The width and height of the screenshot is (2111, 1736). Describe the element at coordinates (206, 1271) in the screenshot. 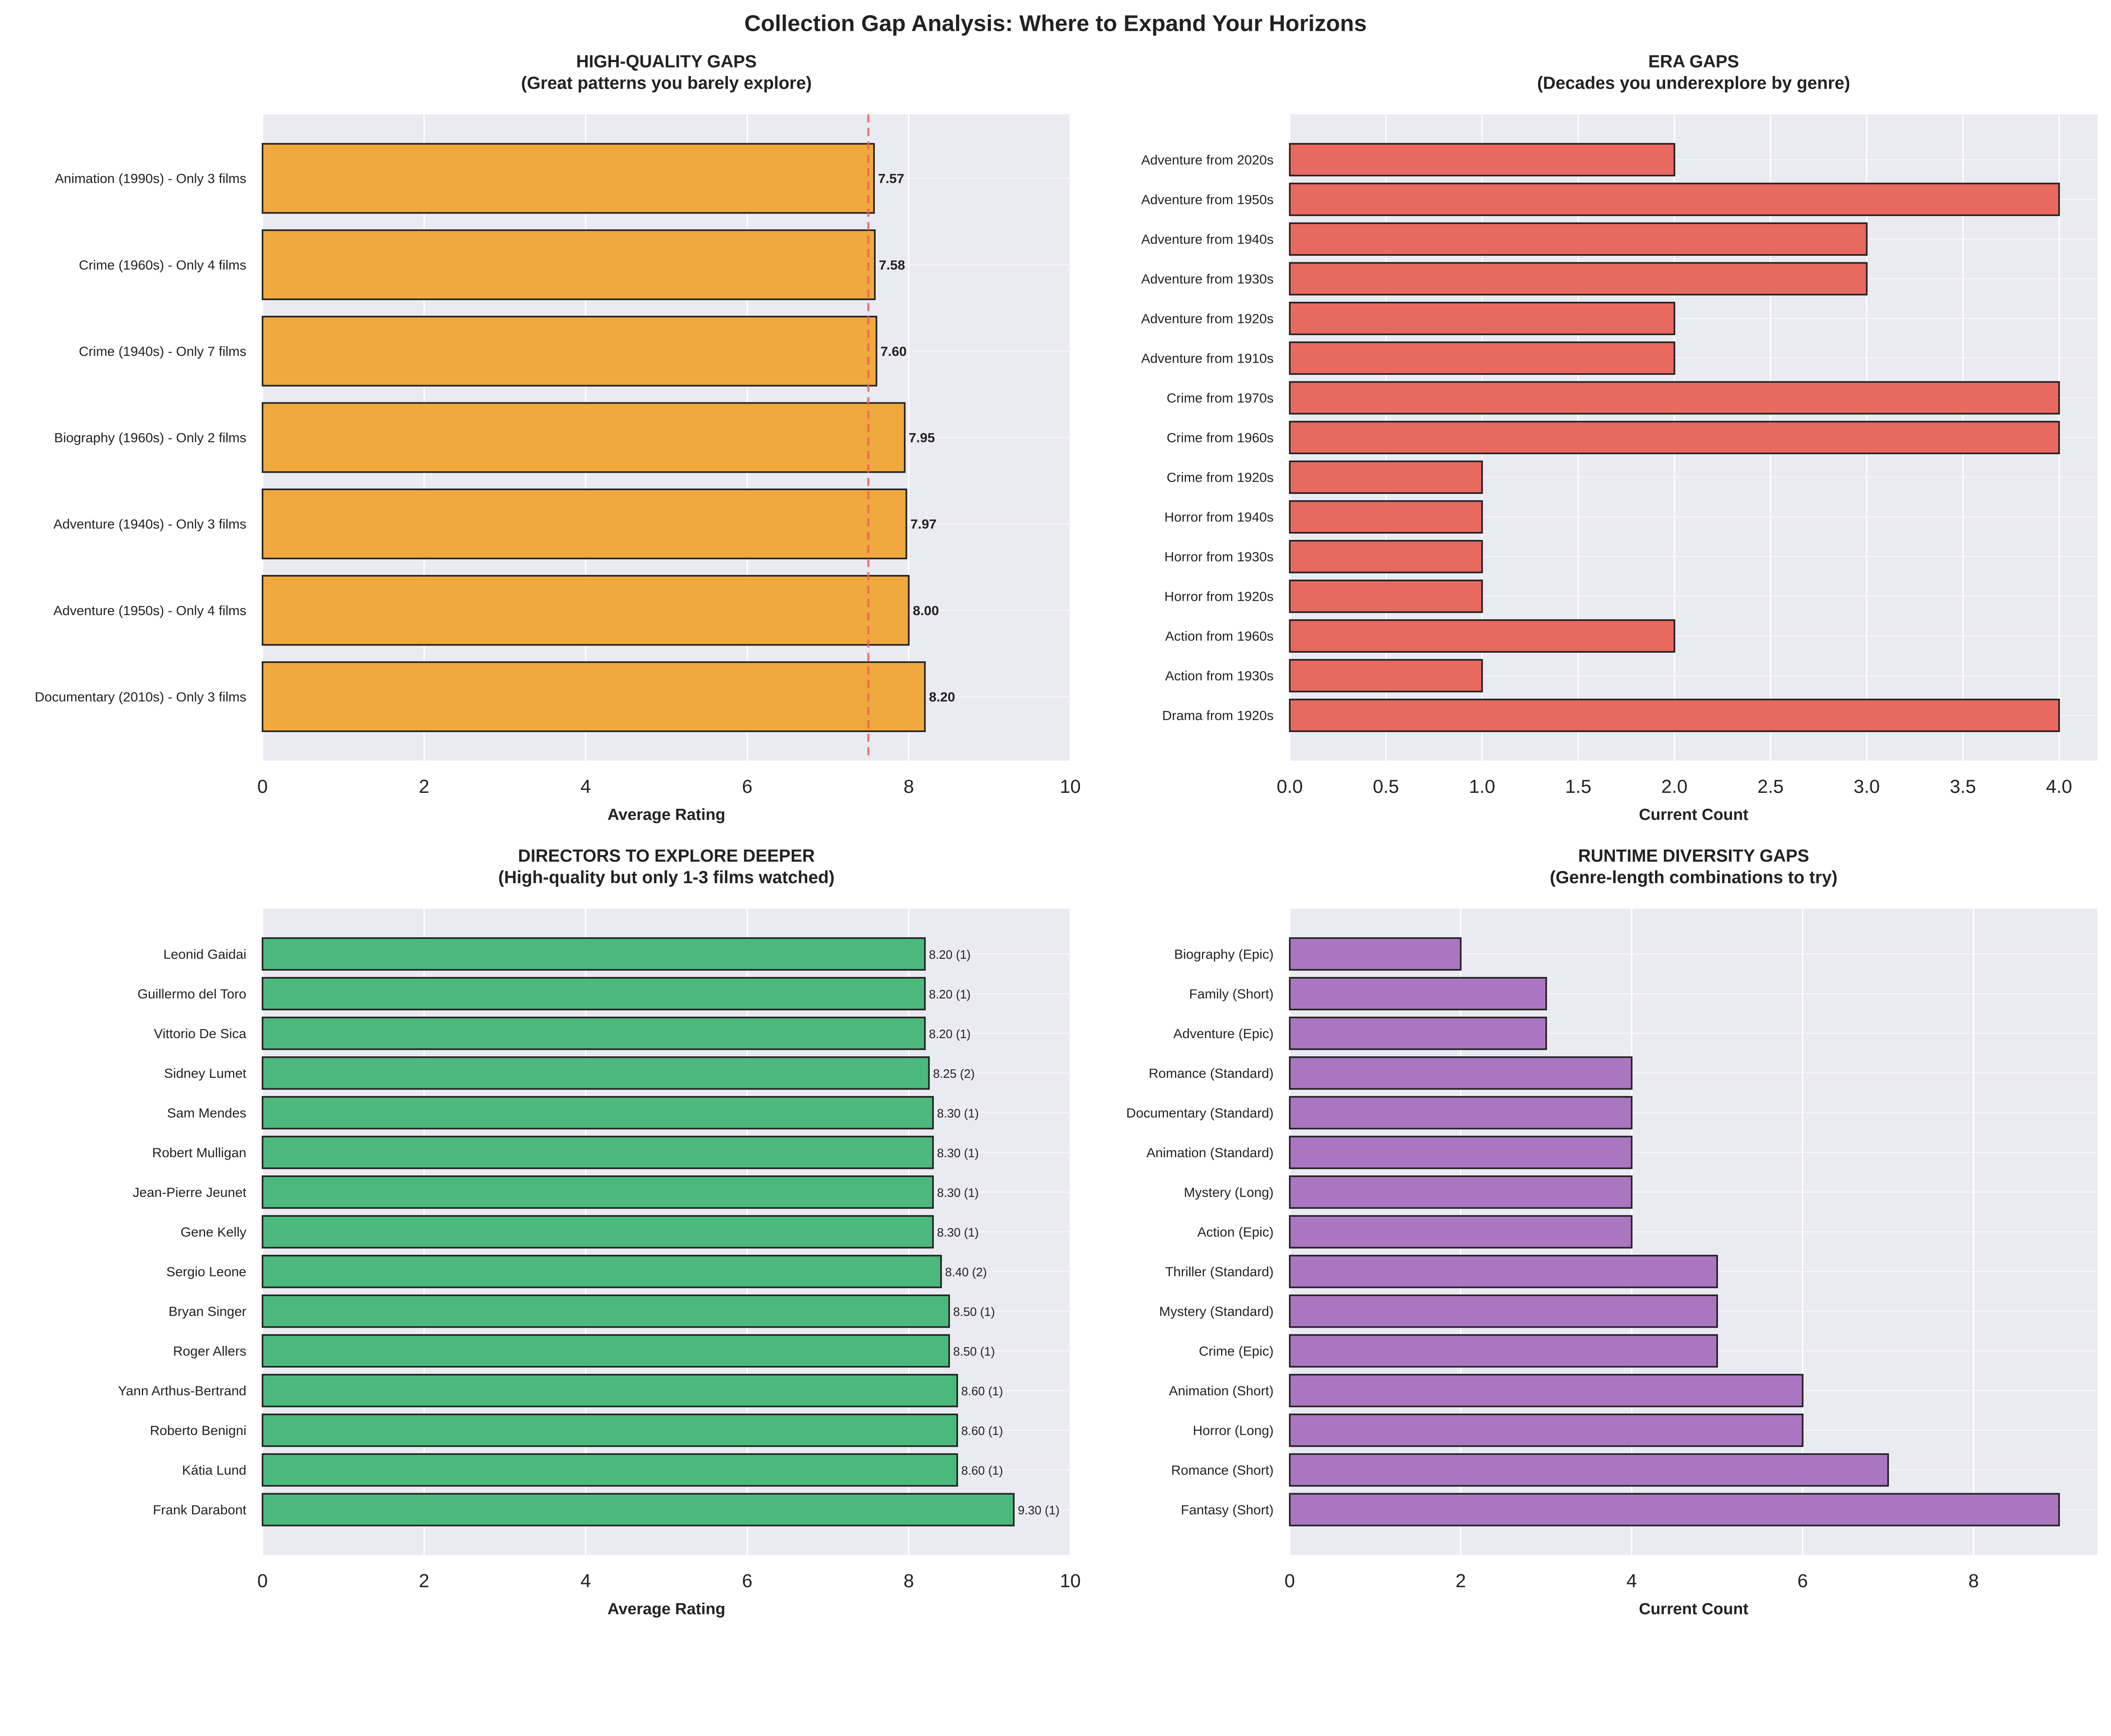

I see `y-tick-label: Sergio Leone` at that location.